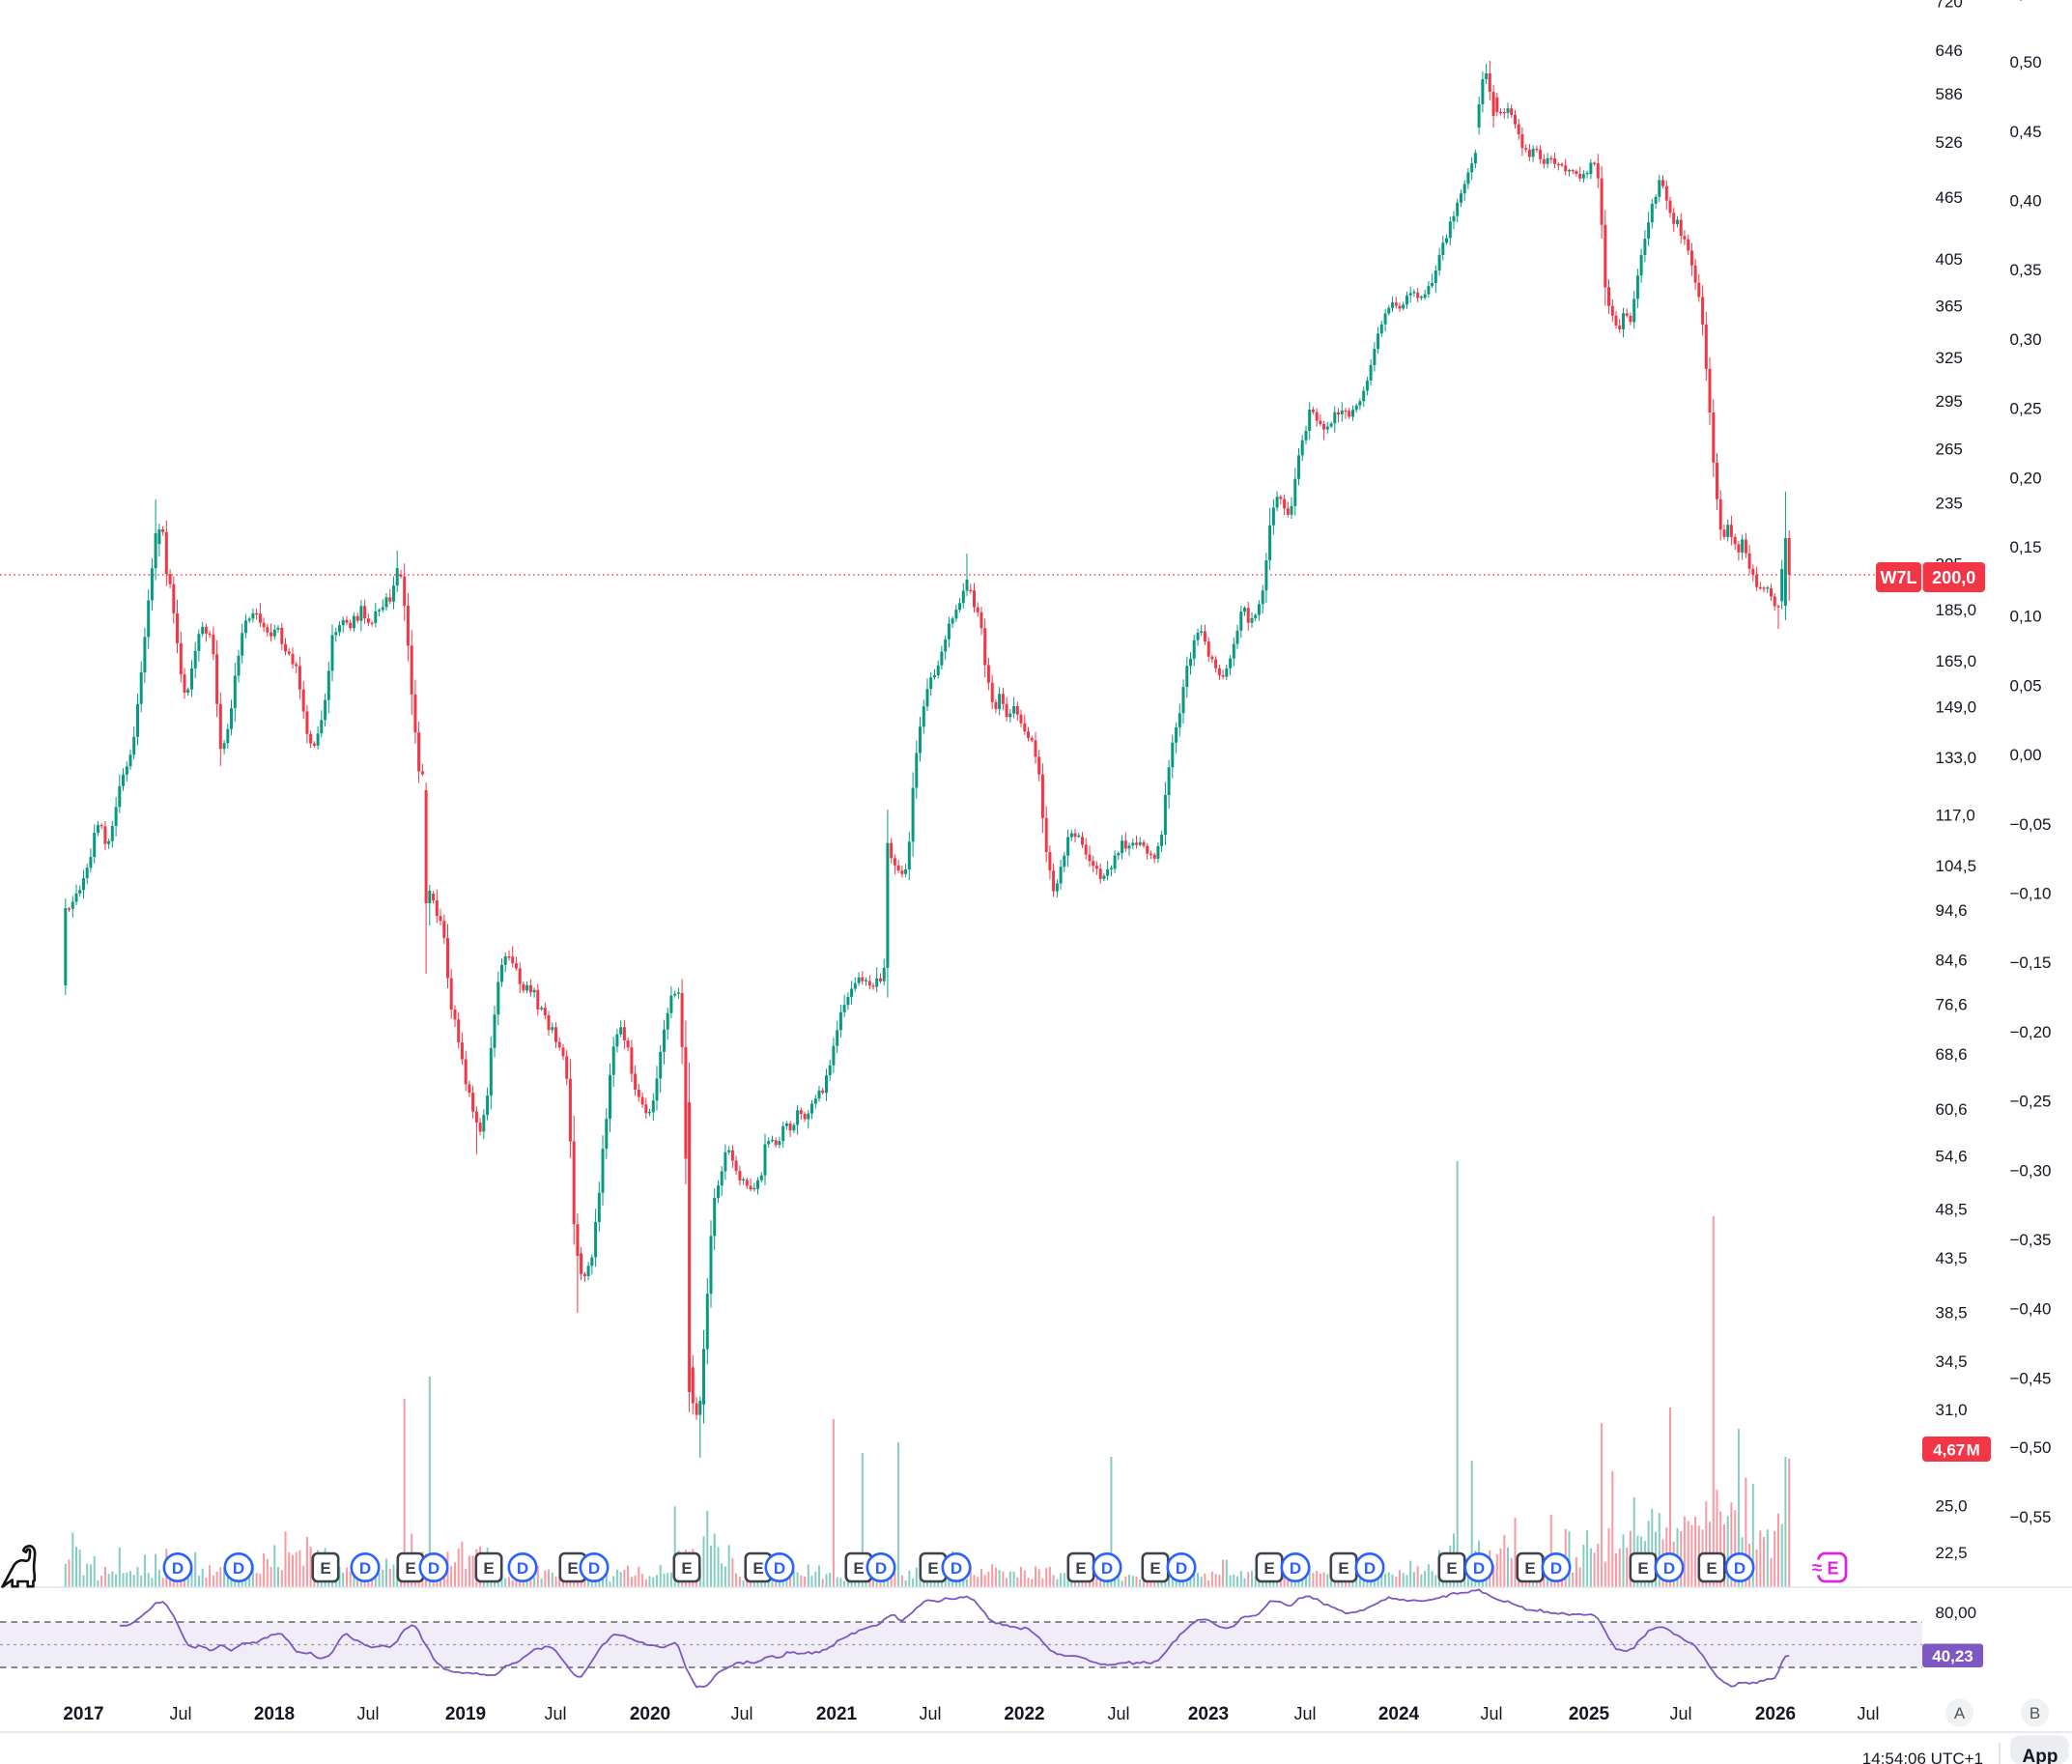 The image size is (2072, 1764). What do you see at coordinates (1949, 358) in the screenshot?
I see `svg-text: 325` at bounding box center [1949, 358].